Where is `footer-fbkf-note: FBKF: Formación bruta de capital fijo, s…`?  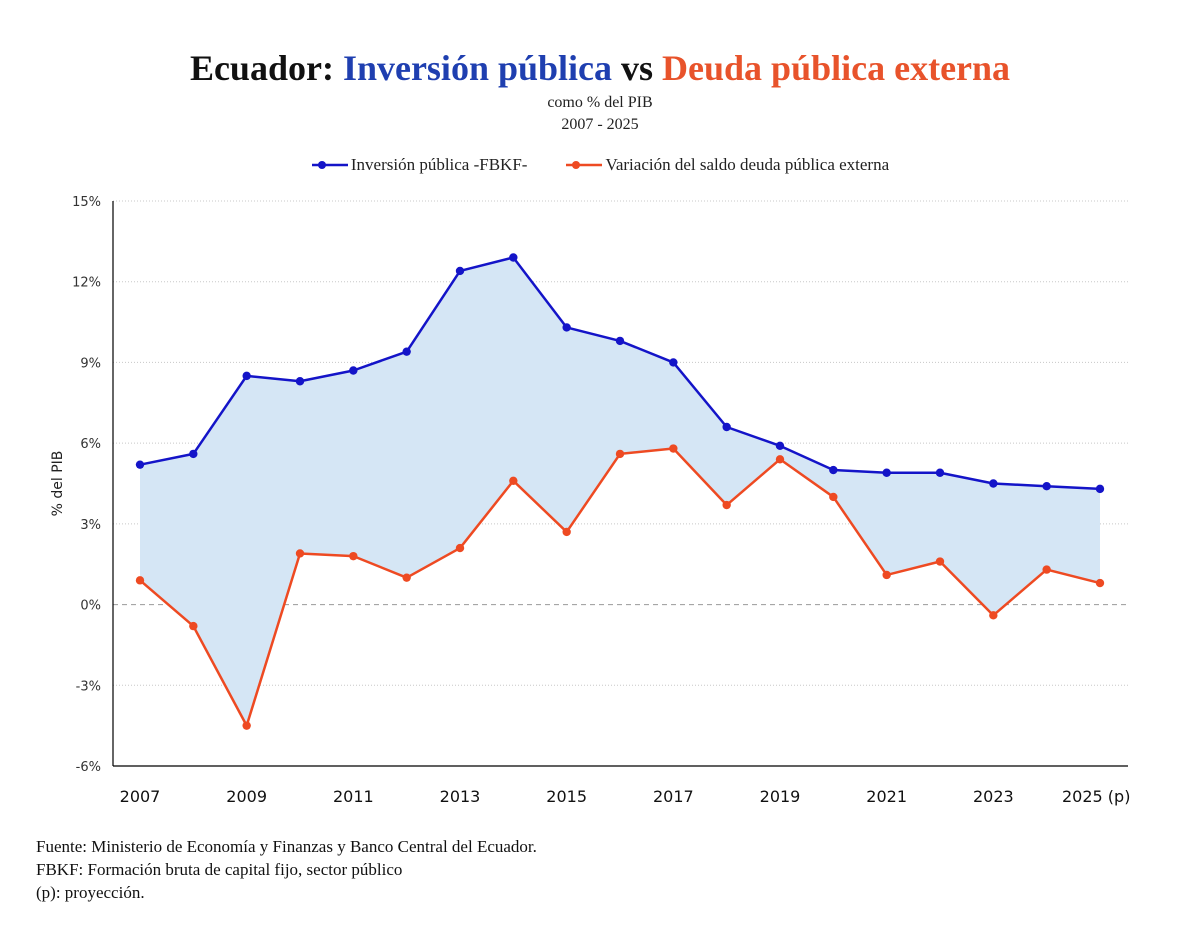 footer-fbkf-note: FBKF: Formación bruta de capital fijo, s… is located at coordinates (219, 869).